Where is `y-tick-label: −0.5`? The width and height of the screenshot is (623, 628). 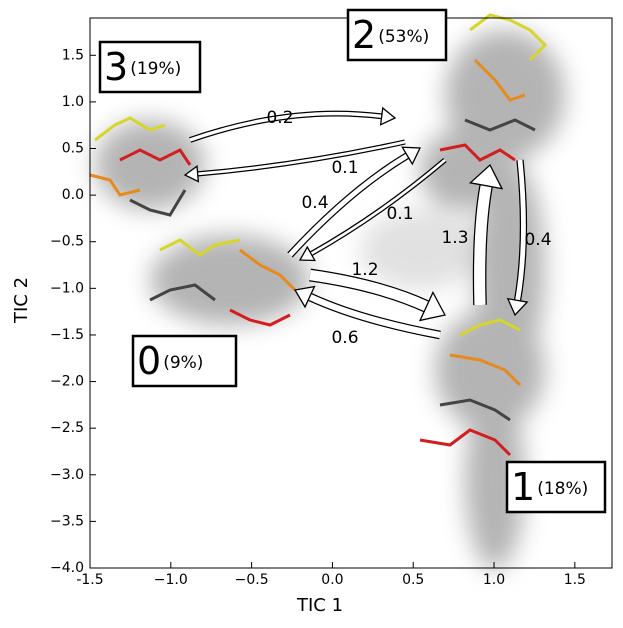 y-tick-label: −0.5 is located at coordinates (67, 242).